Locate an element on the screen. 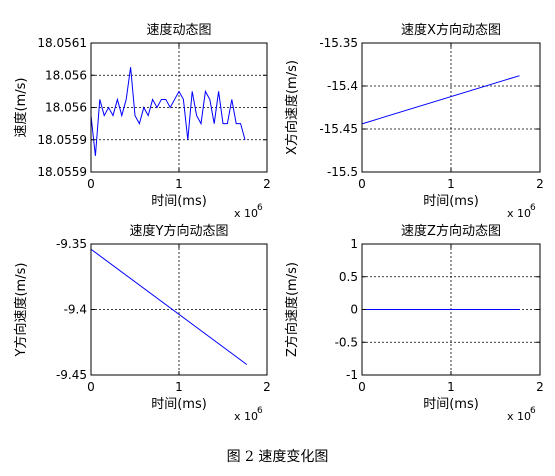 The width and height of the screenshot is (555, 476). y-axis-label: Y方向速度(m/s) is located at coordinates (21, 310).